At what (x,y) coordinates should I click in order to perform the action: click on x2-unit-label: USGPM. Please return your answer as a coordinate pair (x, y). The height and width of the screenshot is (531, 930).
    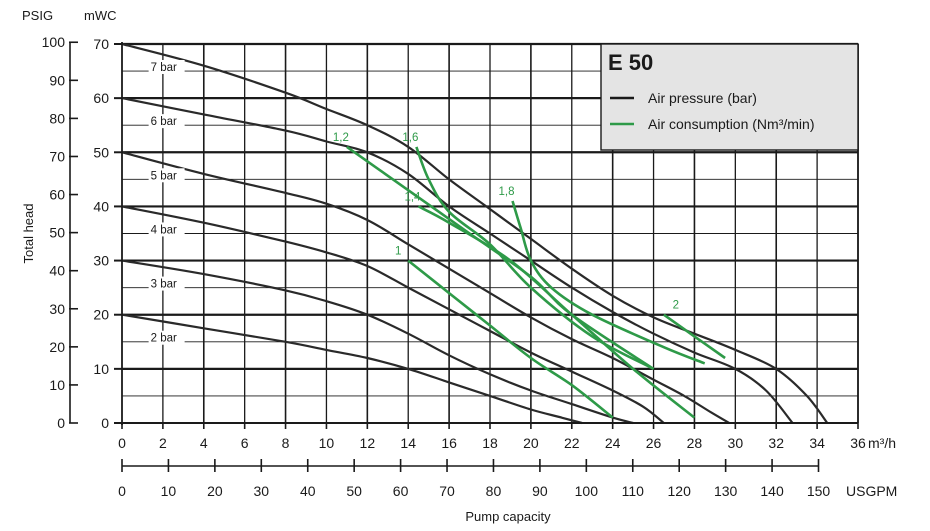
    Looking at the image, I should click on (871, 491).